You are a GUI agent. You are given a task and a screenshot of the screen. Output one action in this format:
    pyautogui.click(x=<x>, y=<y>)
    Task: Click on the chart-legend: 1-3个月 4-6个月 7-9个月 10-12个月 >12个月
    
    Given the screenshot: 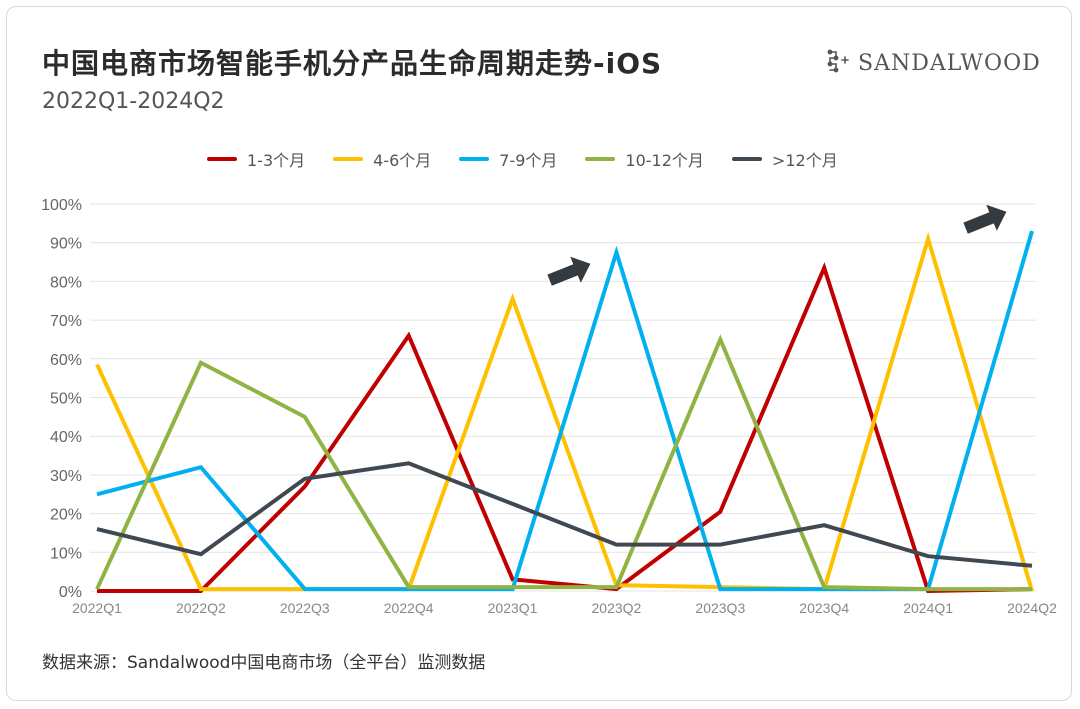 What is the action you would take?
    pyautogui.click(x=522, y=159)
    